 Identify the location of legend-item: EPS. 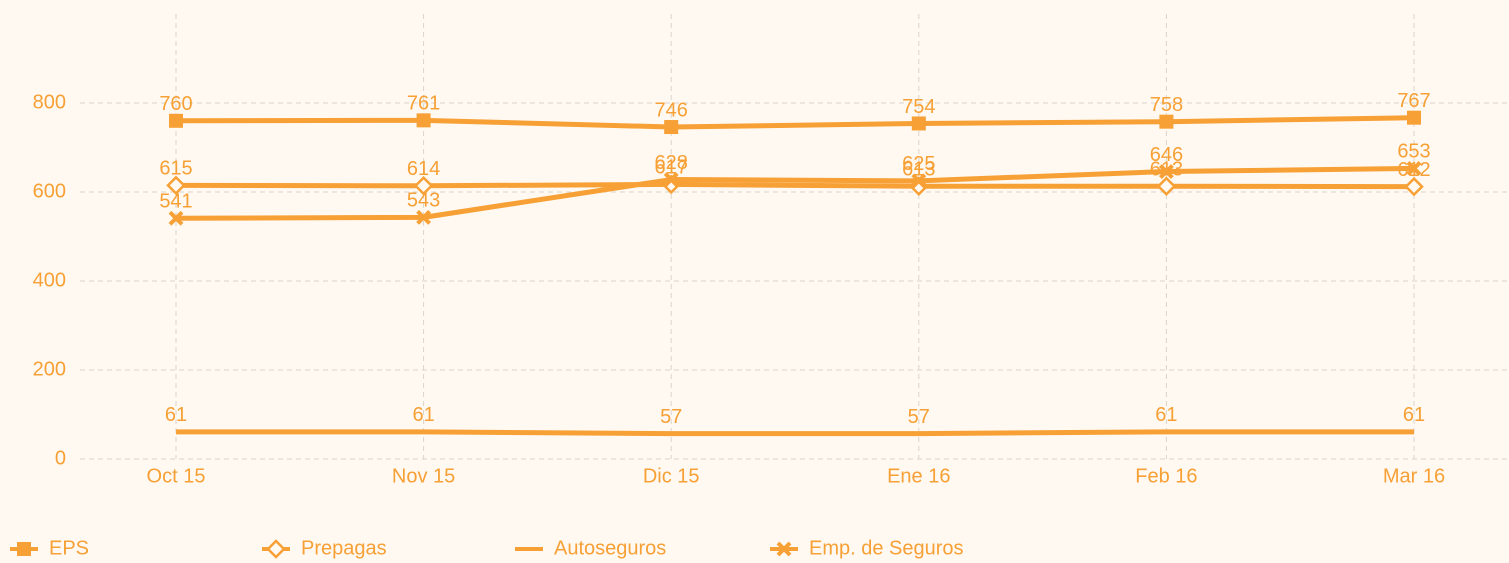
(49, 548).